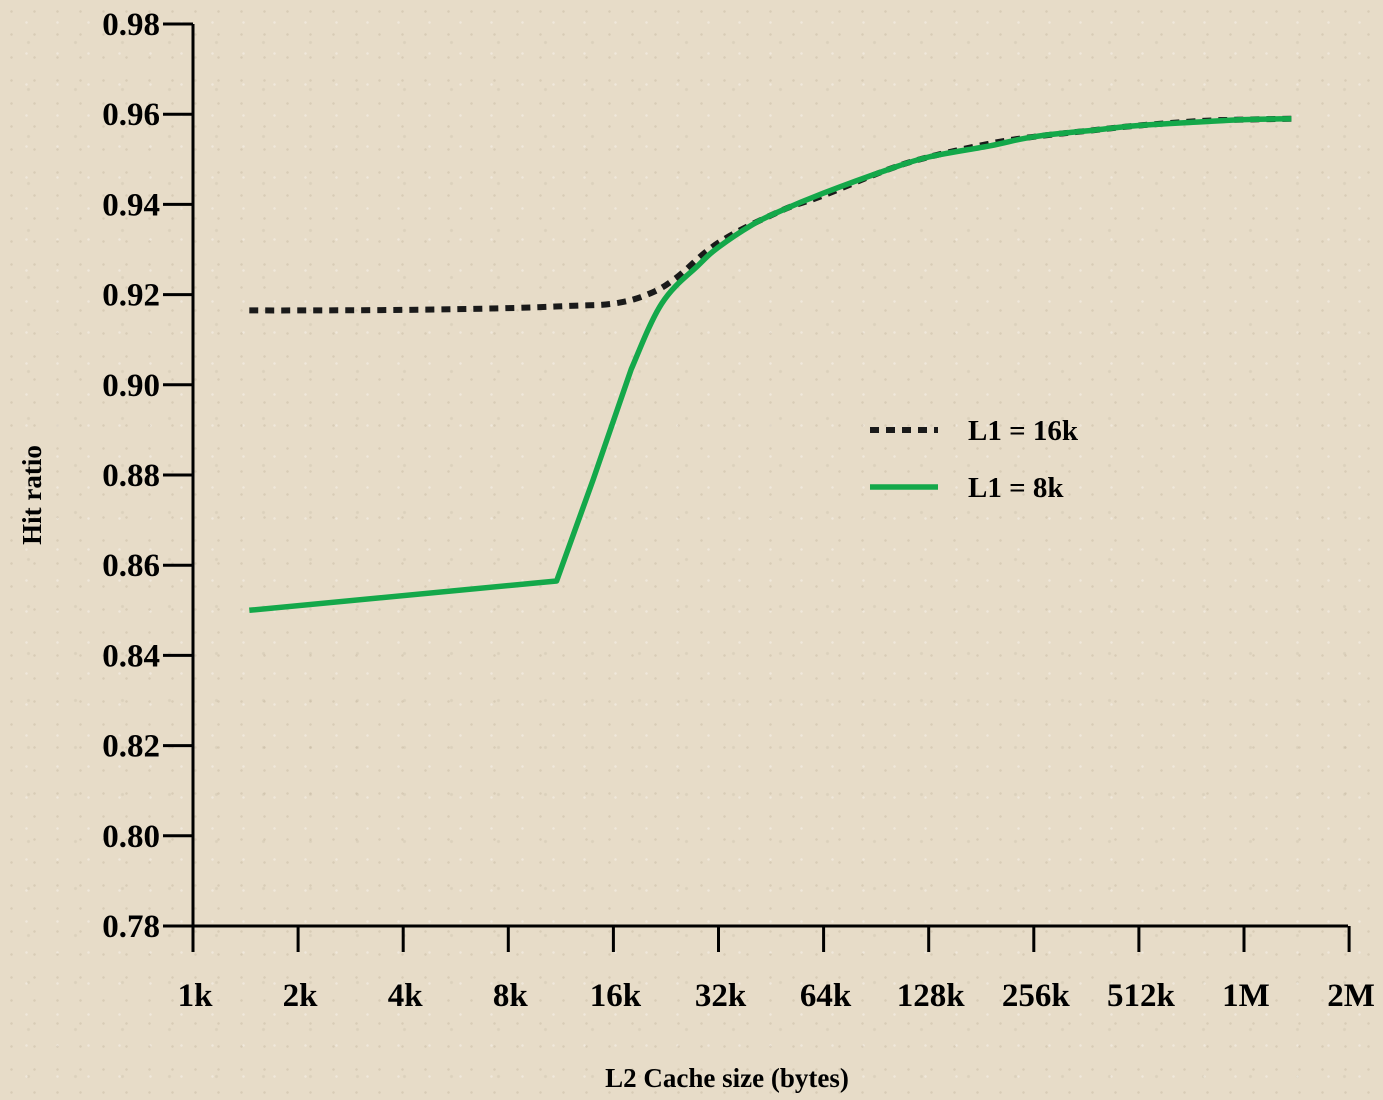  What do you see at coordinates (196, 996) in the screenshot?
I see `x-tick-label: 1k` at bounding box center [196, 996].